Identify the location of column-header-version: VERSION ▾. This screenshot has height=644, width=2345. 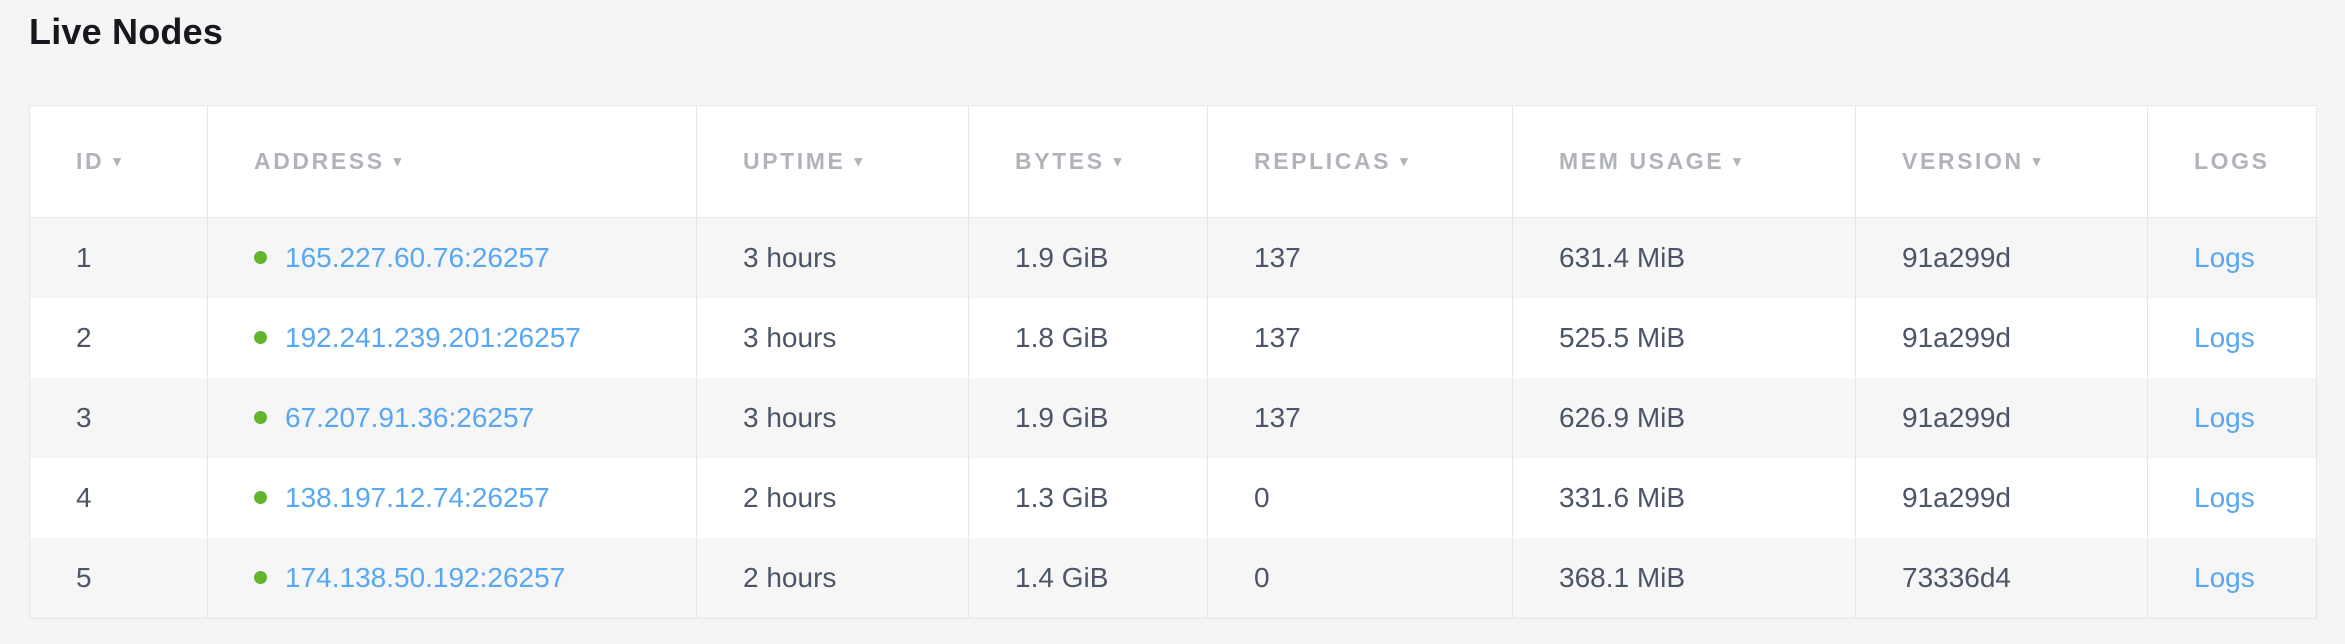
(2001, 161).